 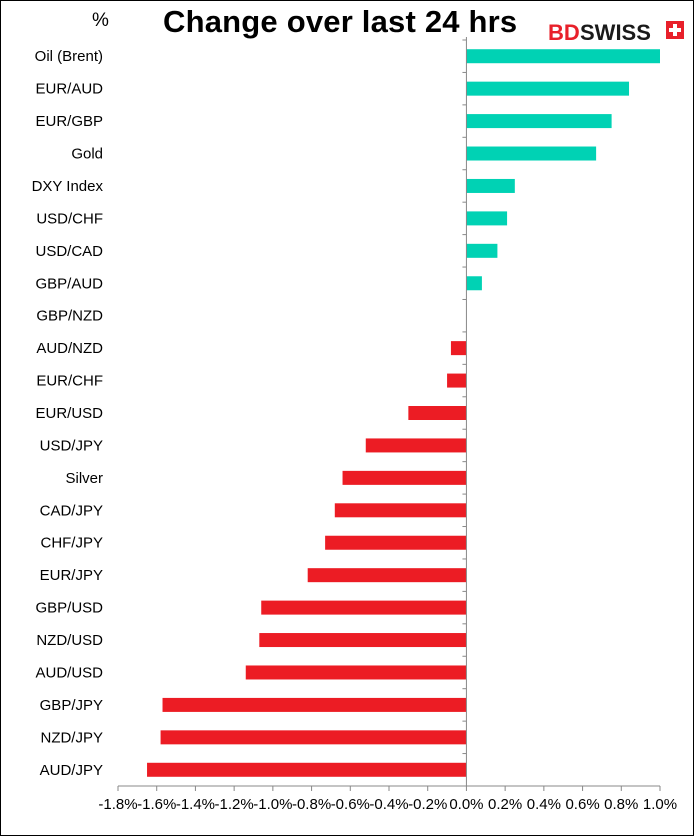 What do you see at coordinates (363, 640) in the screenshot?
I see `bar-nzd-usd` at bounding box center [363, 640].